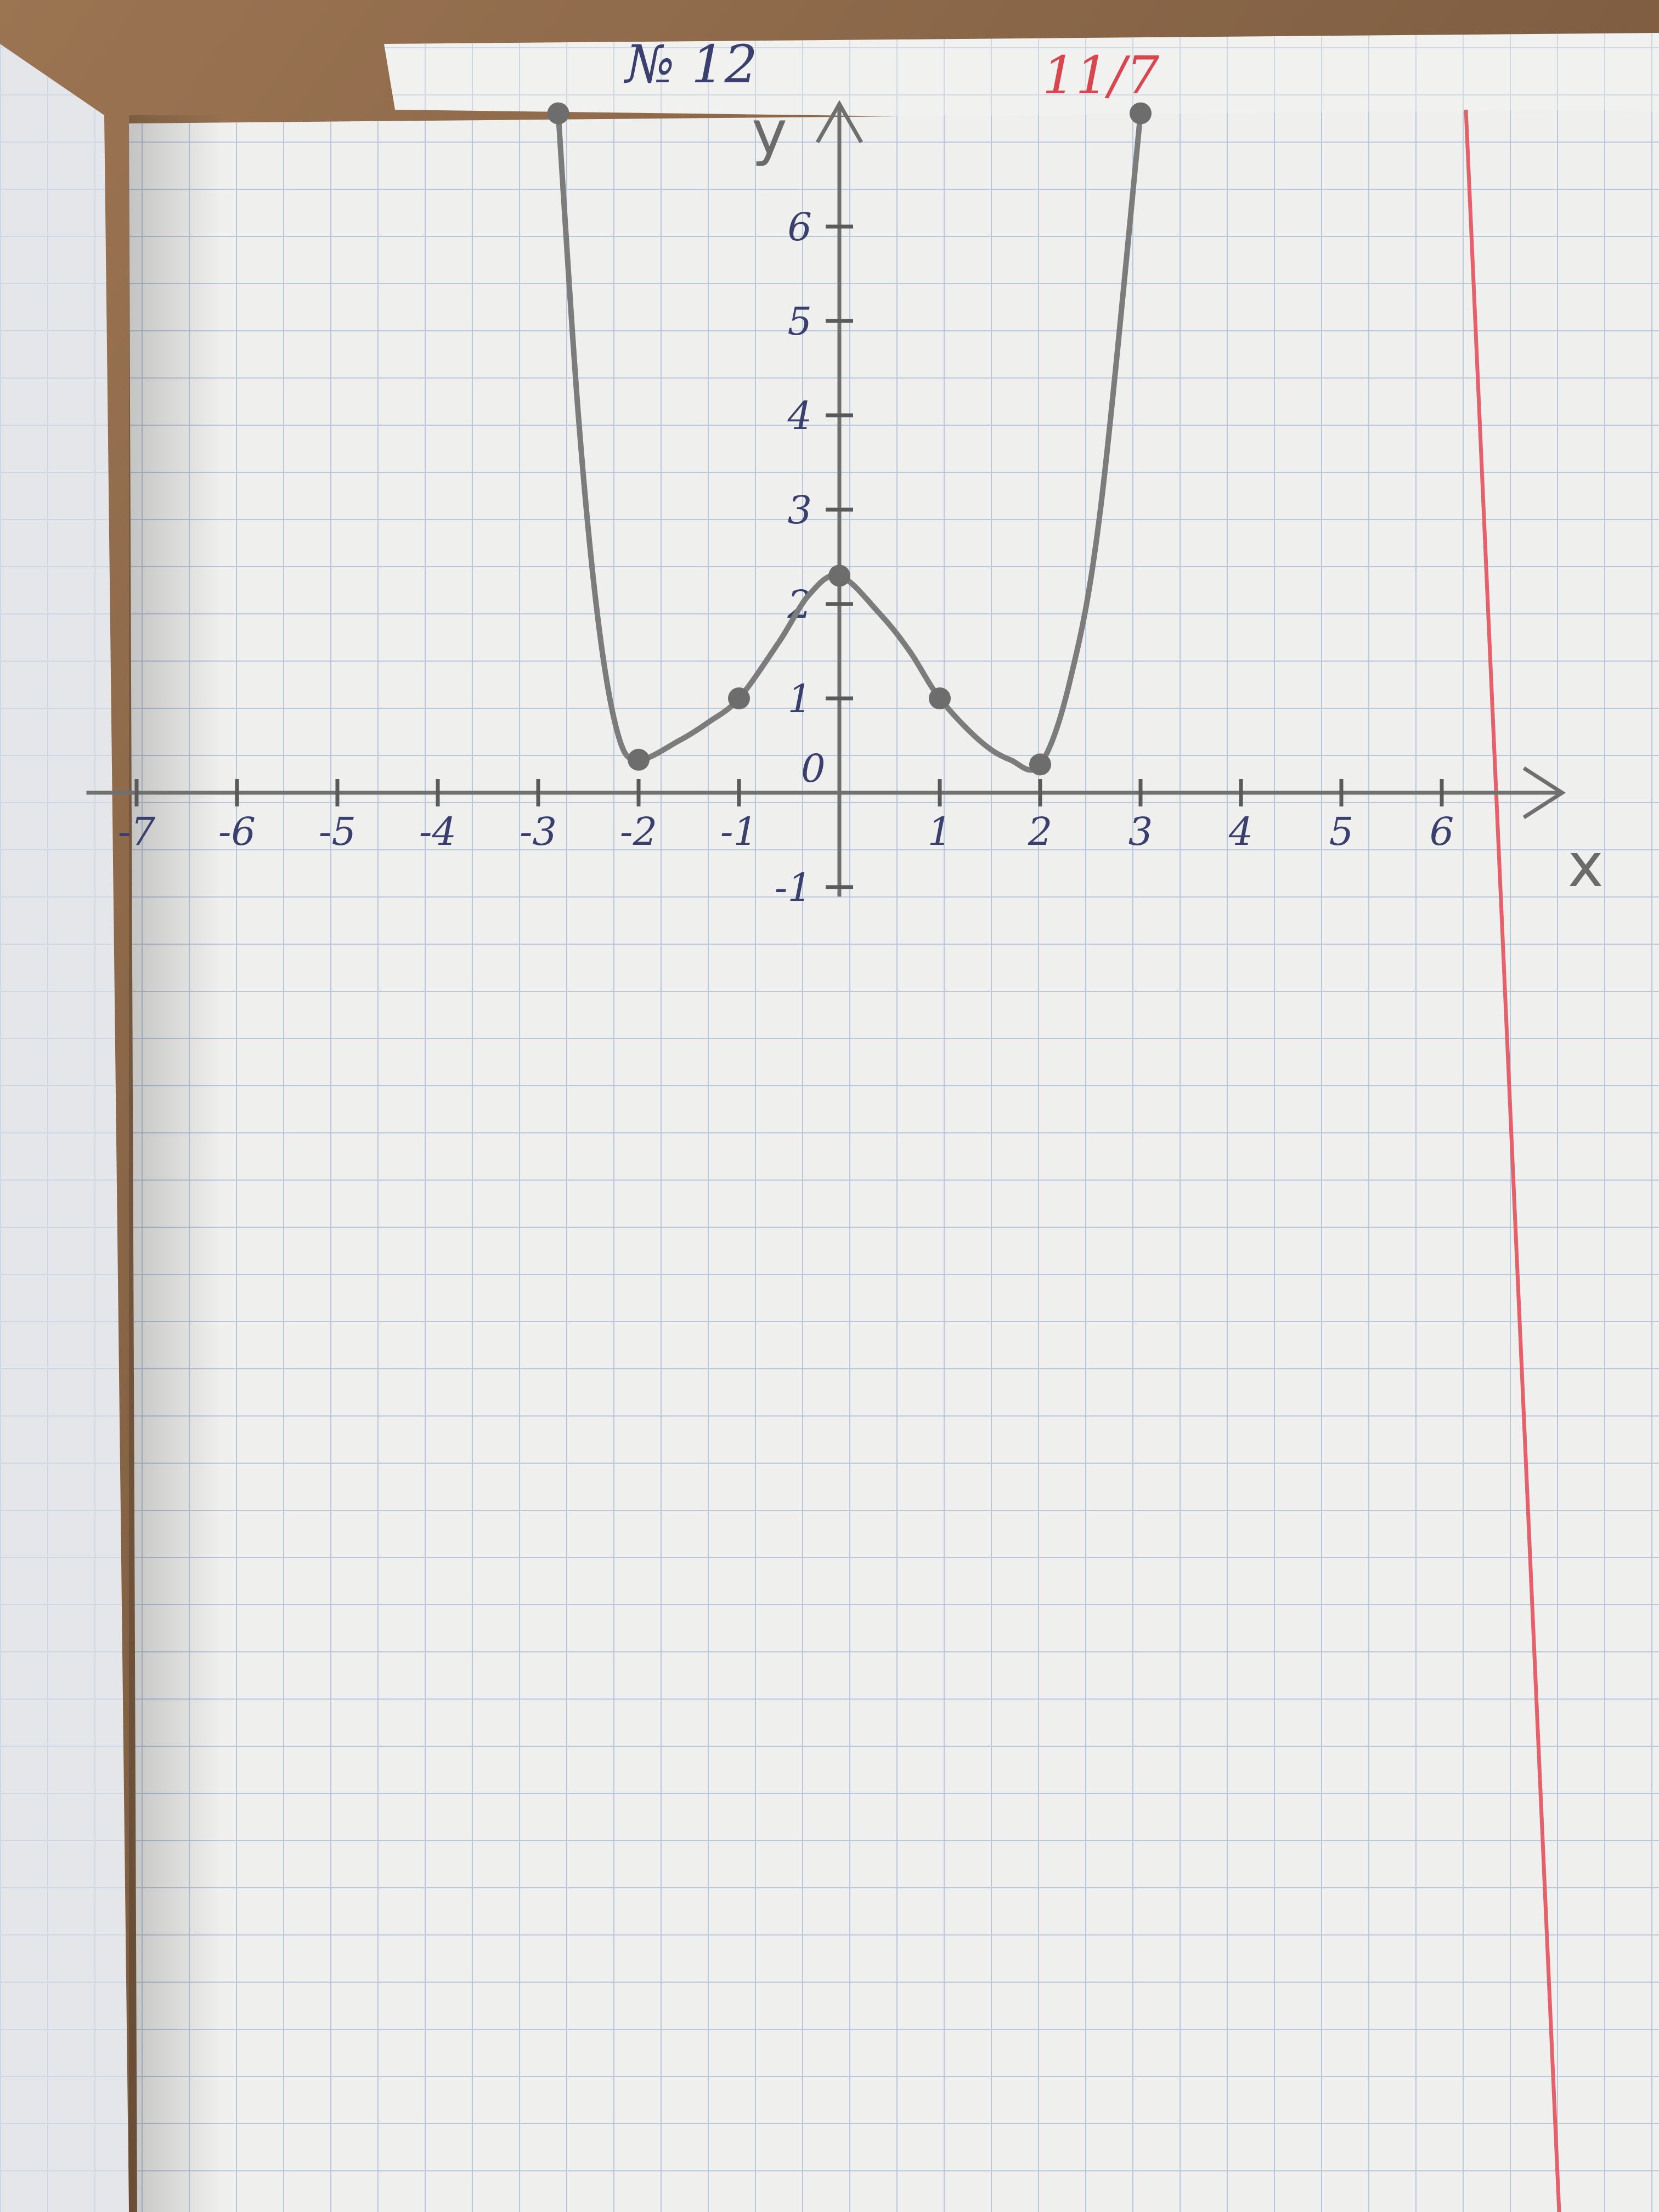 Image resolution: width=1659 pixels, height=2212 pixels. Describe the element at coordinates (1513, 1160) in the screenshot. I see `margin-line` at that location.